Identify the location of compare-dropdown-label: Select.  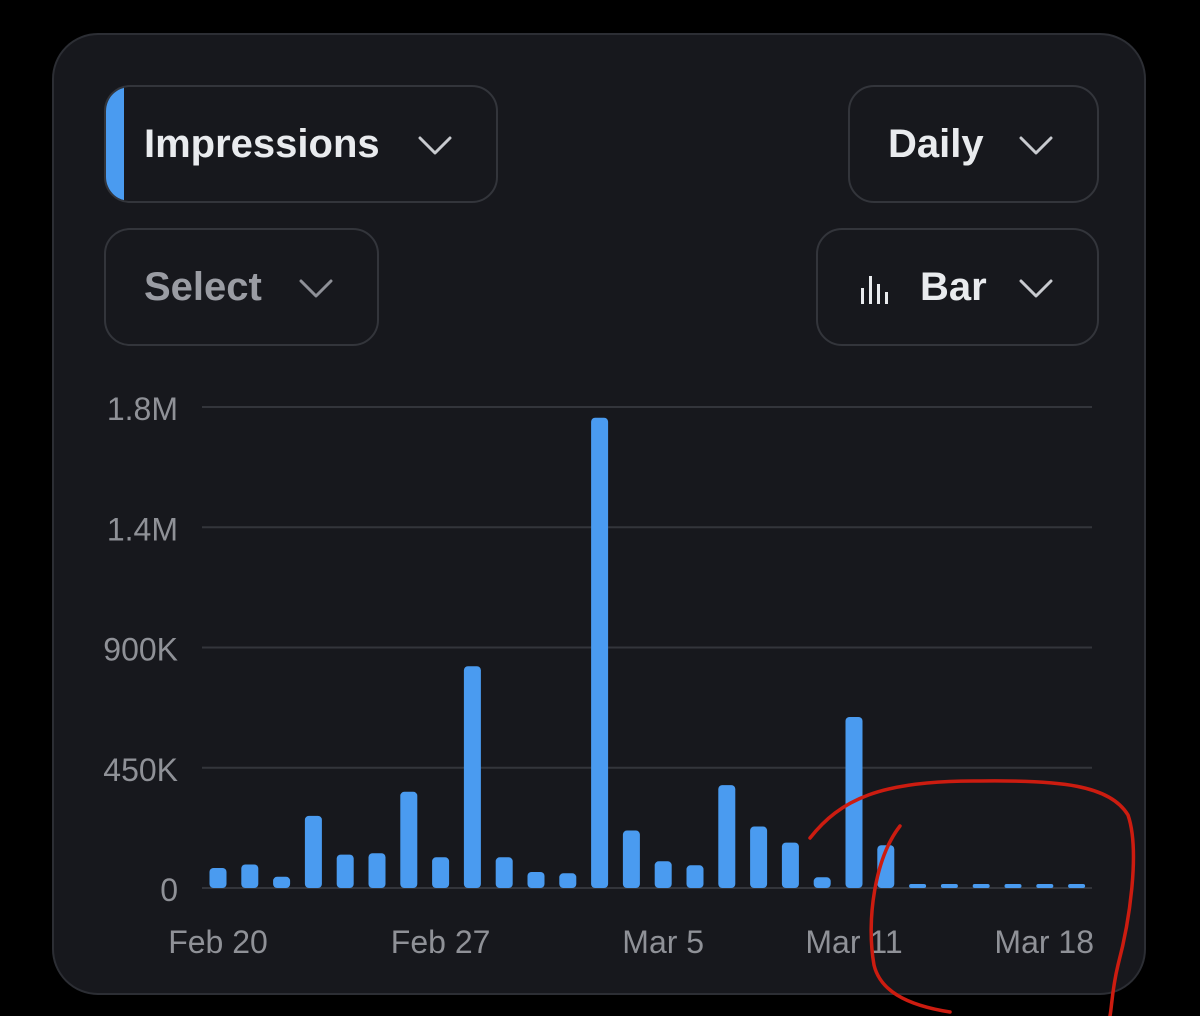
(203, 286).